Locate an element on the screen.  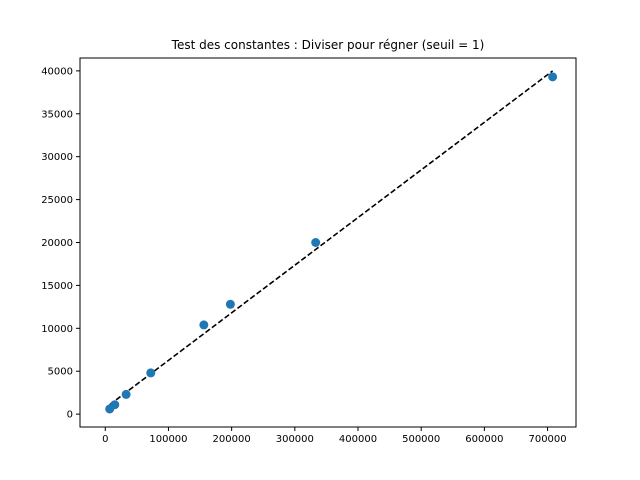
y-tick-label-8: 40000 is located at coordinates (57, 71).